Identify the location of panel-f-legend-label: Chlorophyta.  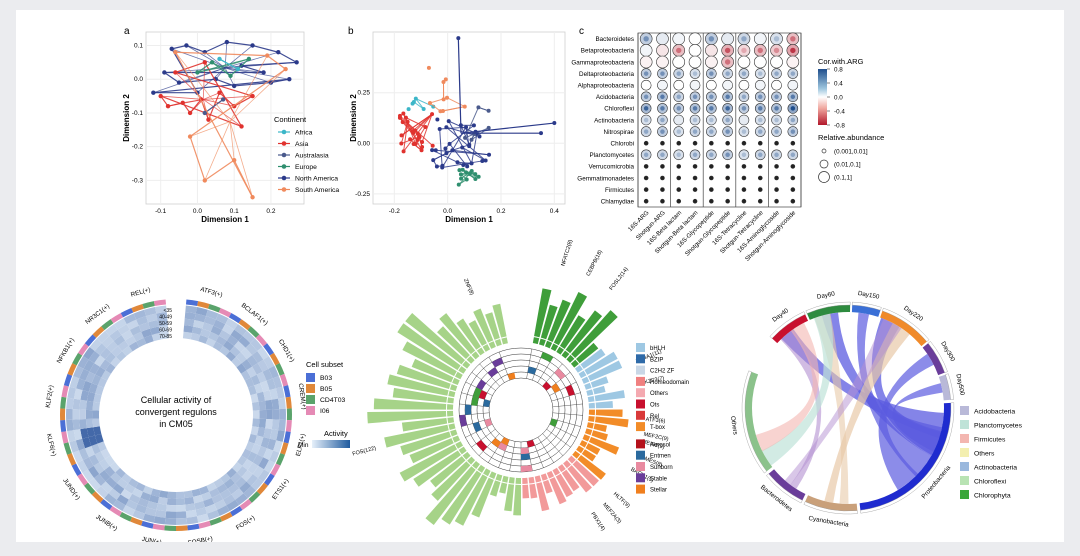
(992, 496).